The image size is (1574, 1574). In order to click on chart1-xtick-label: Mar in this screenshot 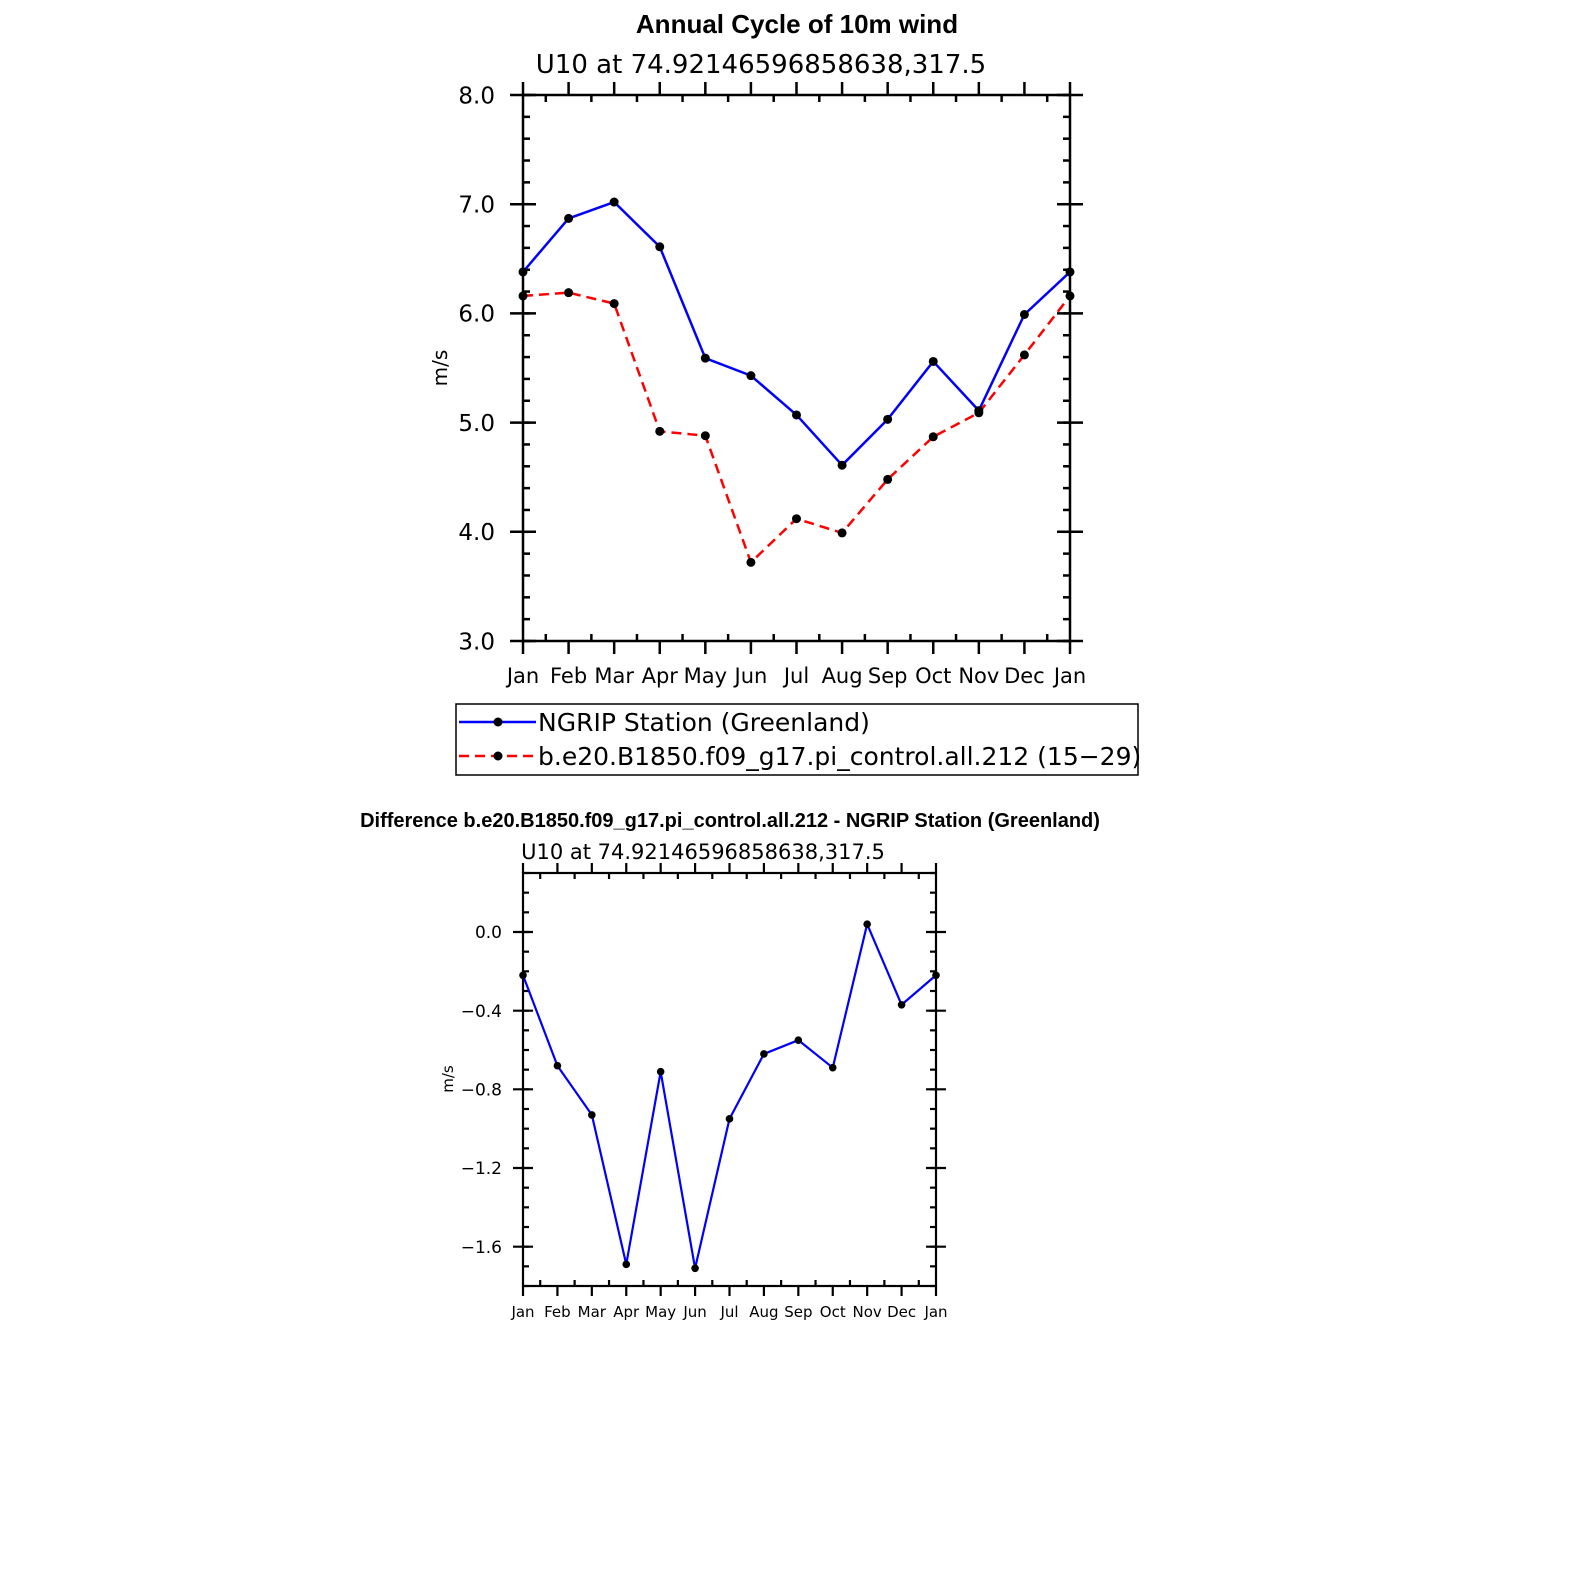, I will do `click(614, 676)`.